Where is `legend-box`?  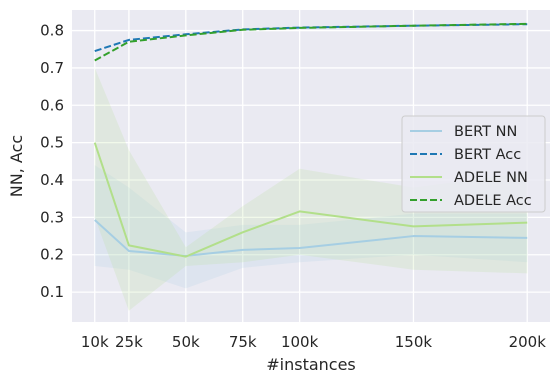 legend-box is located at coordinates (473, 164).